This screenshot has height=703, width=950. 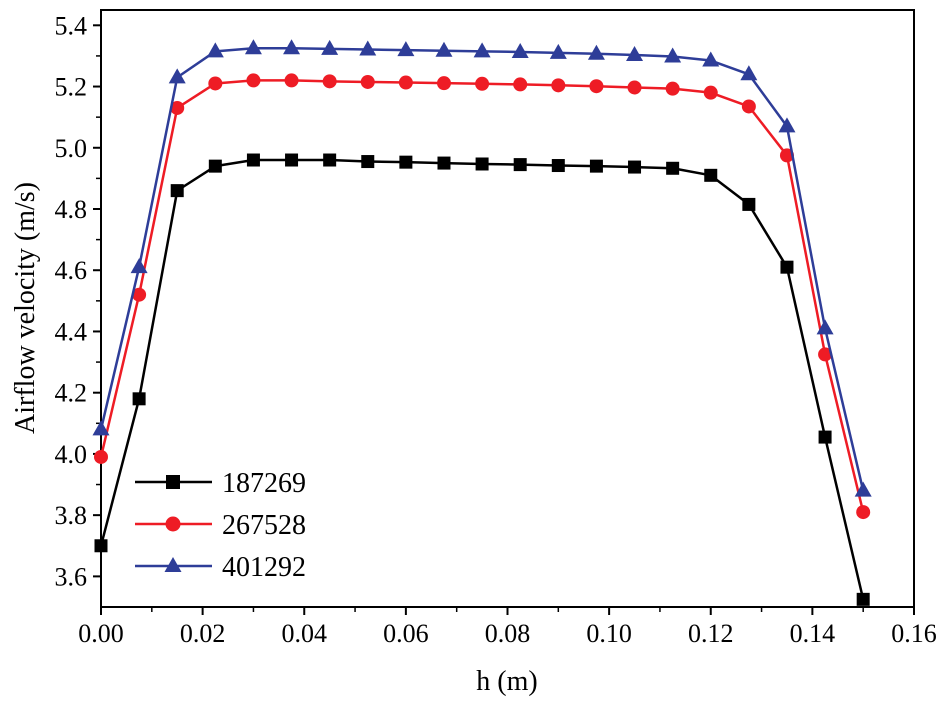 What do you see at coordinates (264, 567) in the screenshot?
I see `legend-label-3: 401292` at bounding box center [264, 567].